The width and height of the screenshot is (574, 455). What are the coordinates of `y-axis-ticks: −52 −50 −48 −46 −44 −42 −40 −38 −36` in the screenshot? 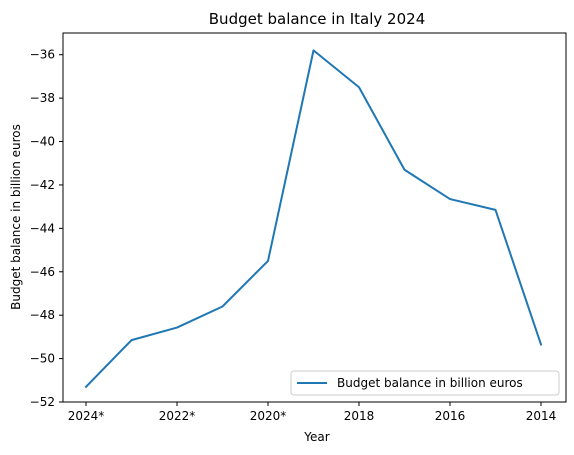 It's located at (46, 228).